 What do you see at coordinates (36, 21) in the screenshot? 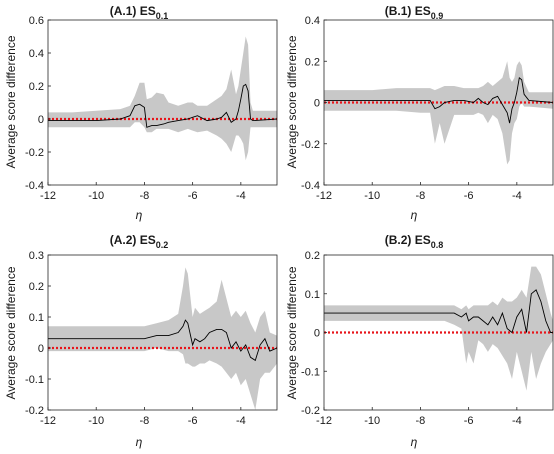
I see `y-tick-label: 0.6` at bounding box center [36, 21].